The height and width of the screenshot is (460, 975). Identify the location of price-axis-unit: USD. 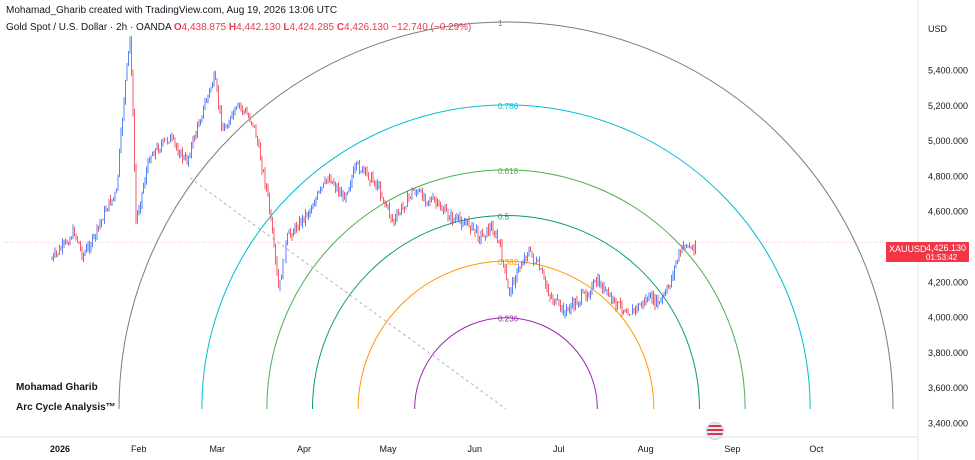
(938, 29).